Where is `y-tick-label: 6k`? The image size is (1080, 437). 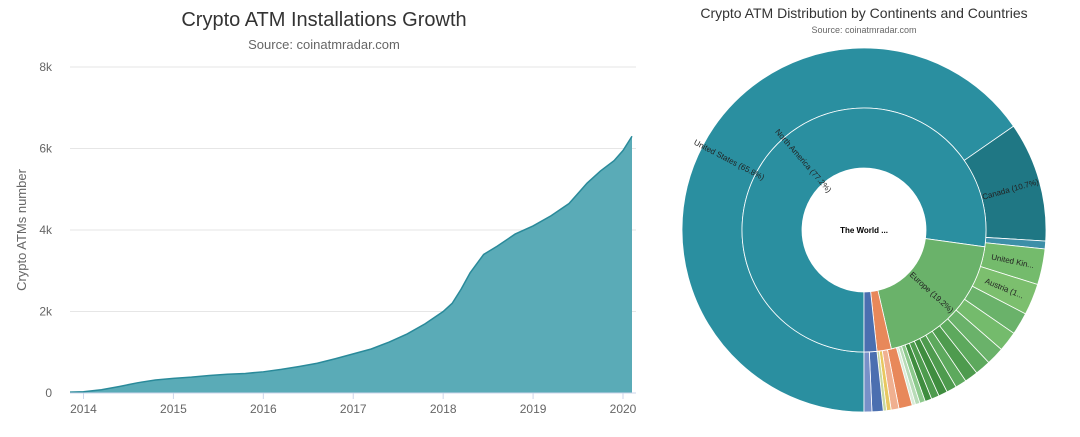
y-tick-label: 6k is located at coordinates (46, 149).